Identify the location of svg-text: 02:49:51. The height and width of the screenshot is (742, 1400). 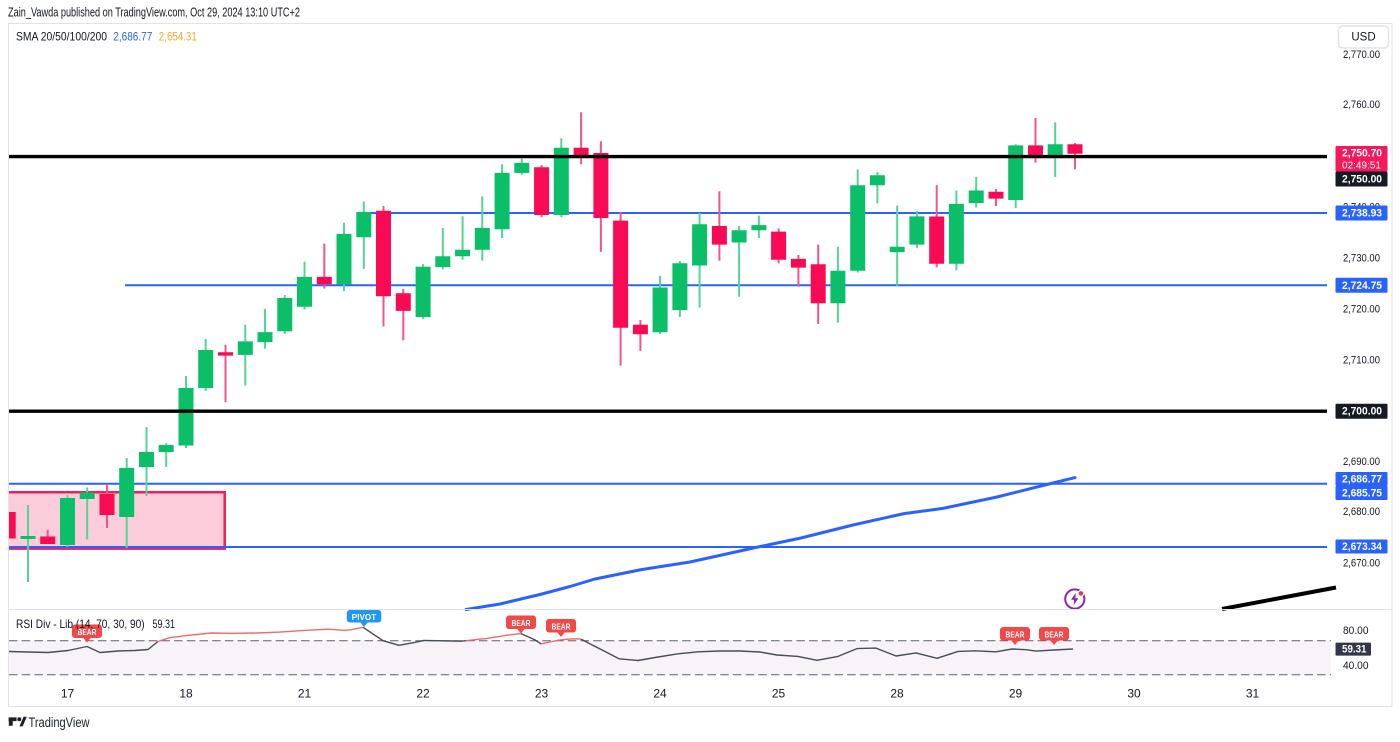
(1361, 166).